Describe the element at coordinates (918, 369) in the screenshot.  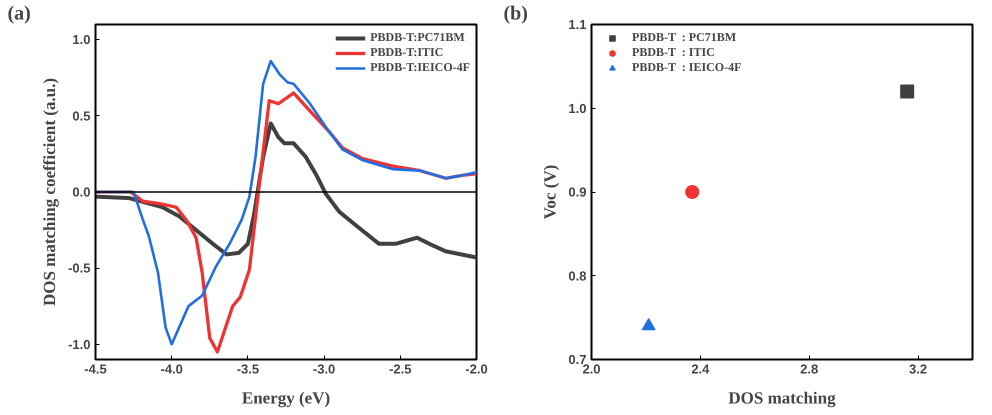
I see `x-tick-label: 3.2` at that location.